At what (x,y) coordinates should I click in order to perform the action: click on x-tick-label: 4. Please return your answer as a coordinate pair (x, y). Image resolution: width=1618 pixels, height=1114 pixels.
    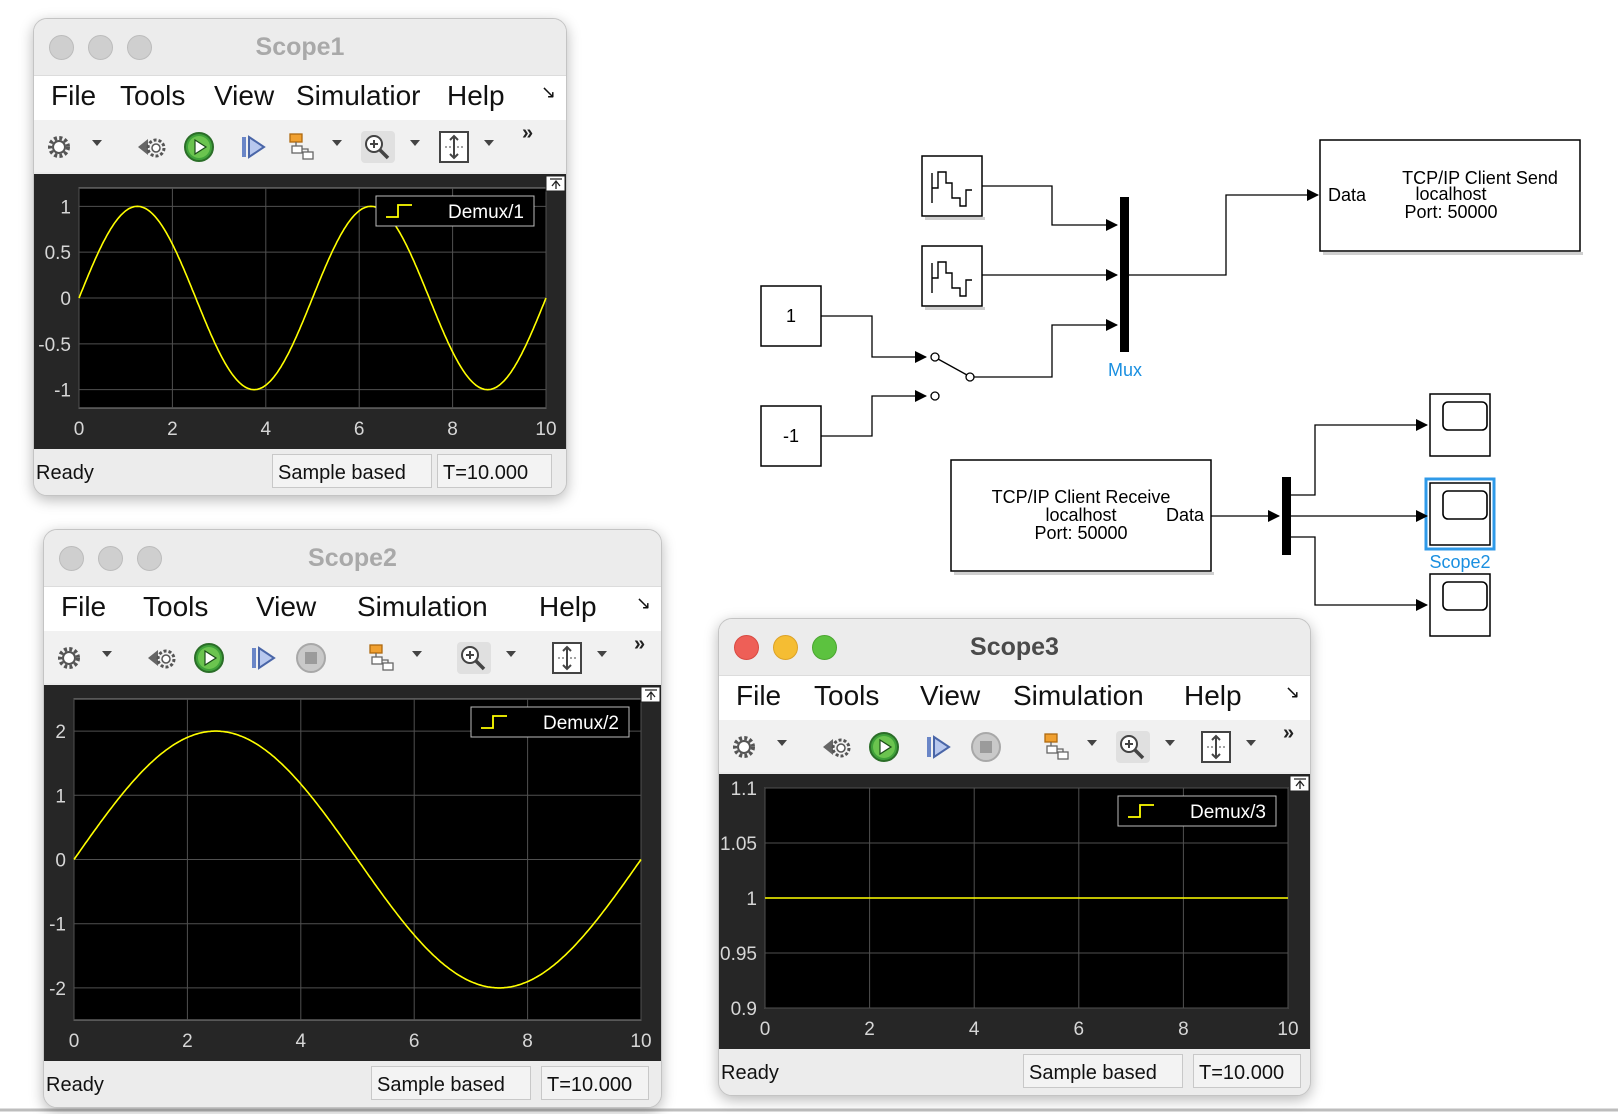
    Looking at the image, I should click on (974, 1029).